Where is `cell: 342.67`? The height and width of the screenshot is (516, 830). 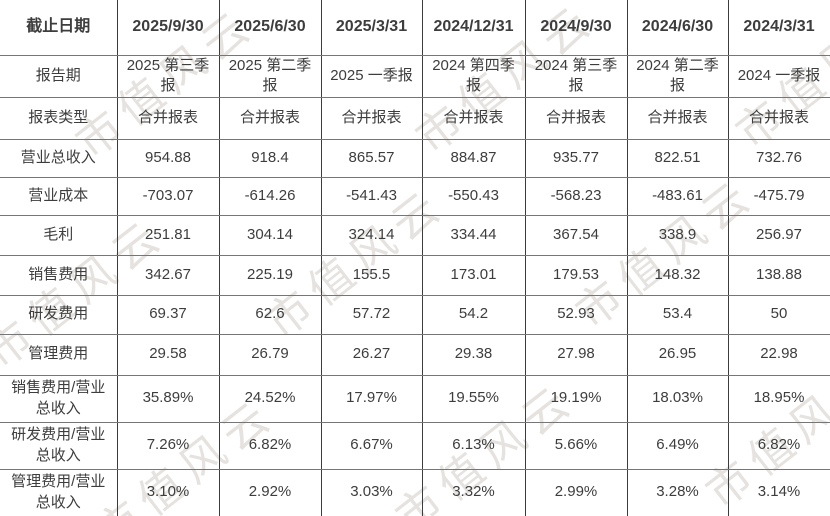
cell: 342.67 is located at coordinates (168, 275).